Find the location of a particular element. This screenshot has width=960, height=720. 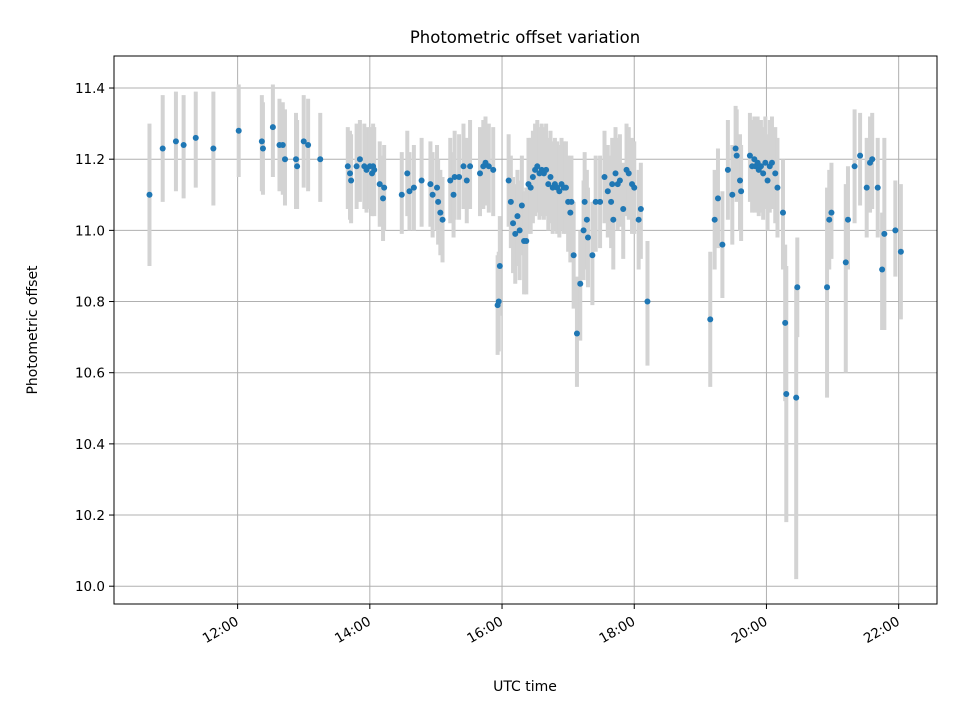

chart-title: Photometric offset variation is located at coordinates (525, 37).